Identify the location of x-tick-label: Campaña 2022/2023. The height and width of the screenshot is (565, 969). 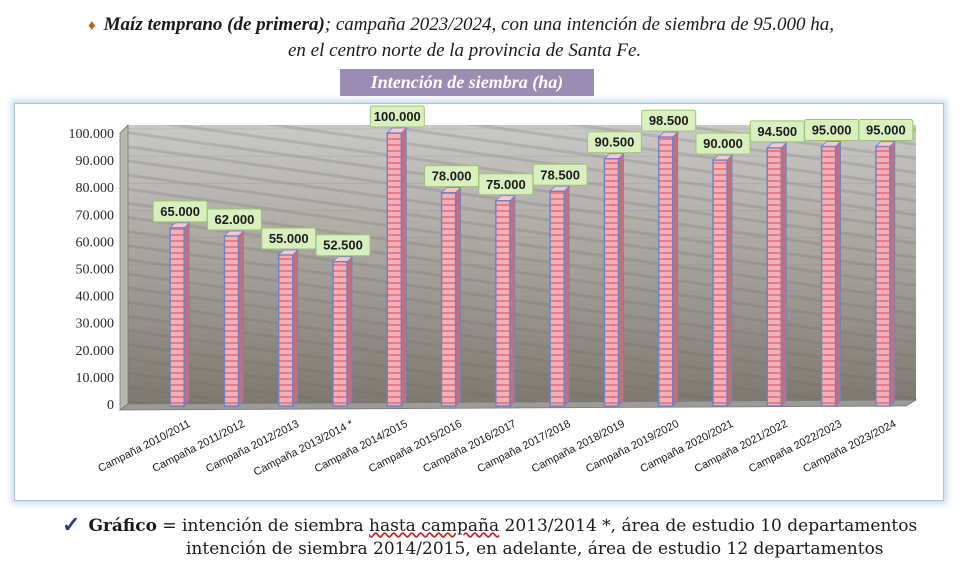
(795, 446).